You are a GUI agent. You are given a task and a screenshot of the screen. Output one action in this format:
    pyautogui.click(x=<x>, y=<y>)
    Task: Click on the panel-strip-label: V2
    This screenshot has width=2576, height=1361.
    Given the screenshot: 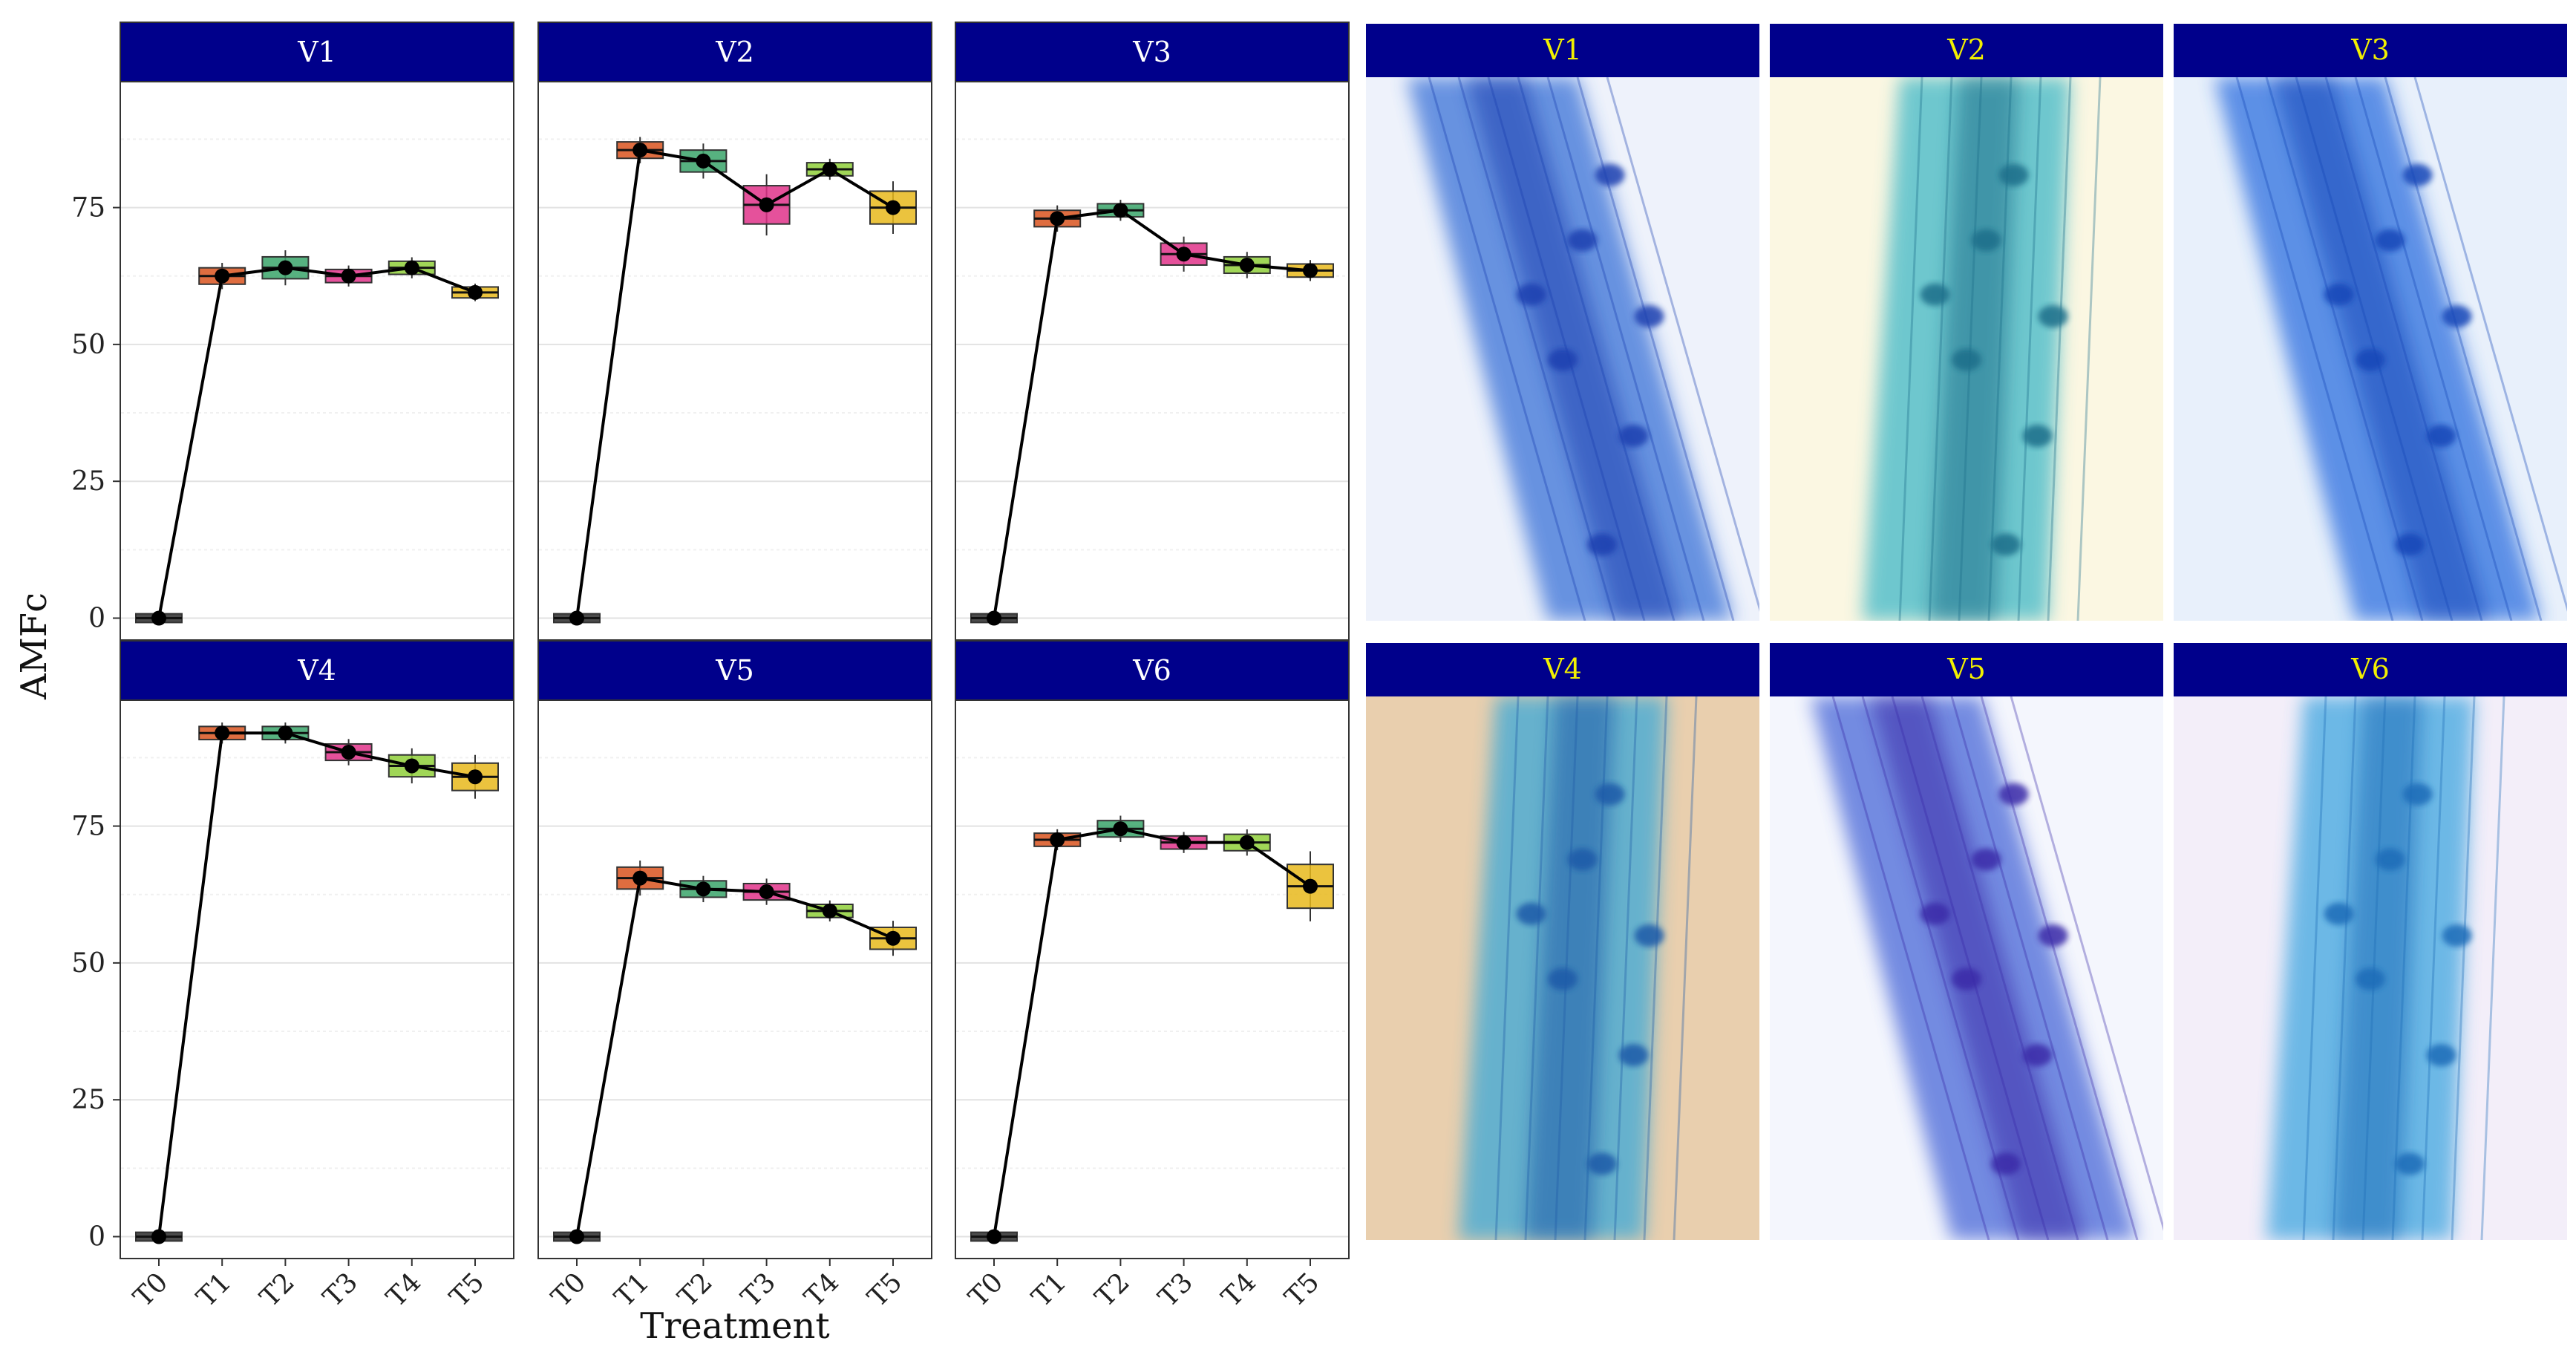 What is the action you would take?
    pyautogui.click(x=734, y=52)
    